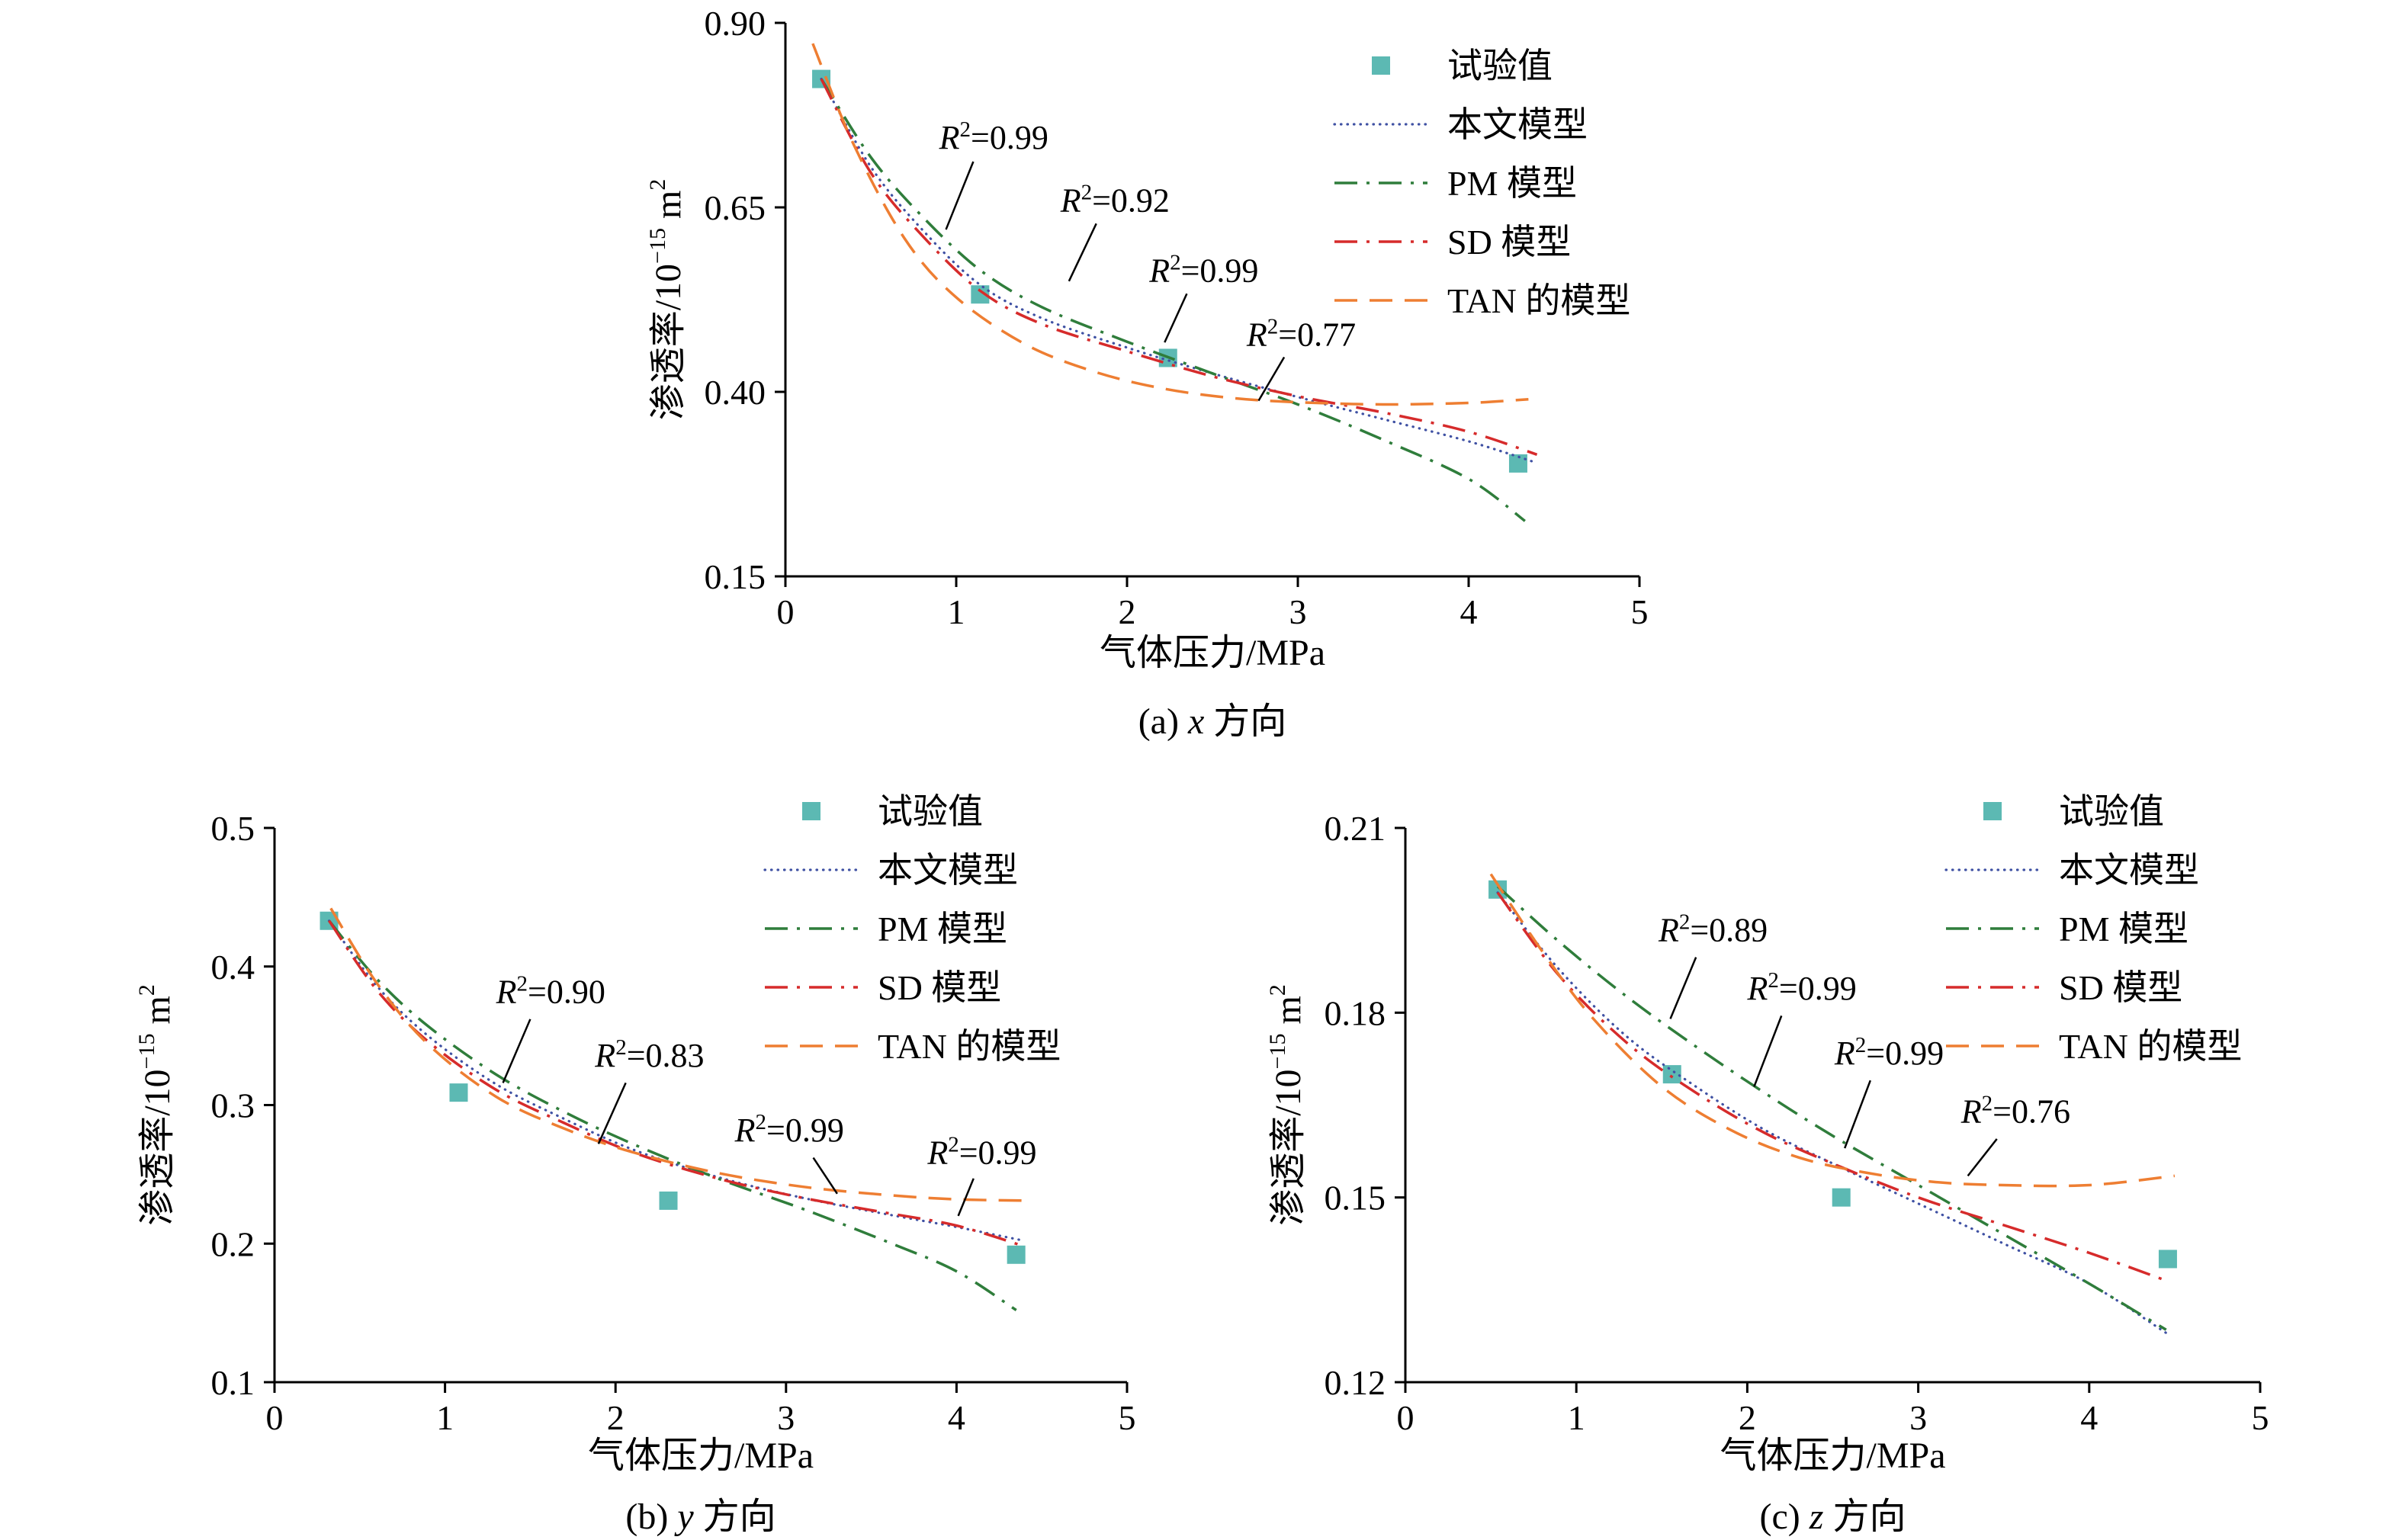  Describe the element at coordinates (930, 811) in the screenshot. I see `legend-label: 试验值` at that location.